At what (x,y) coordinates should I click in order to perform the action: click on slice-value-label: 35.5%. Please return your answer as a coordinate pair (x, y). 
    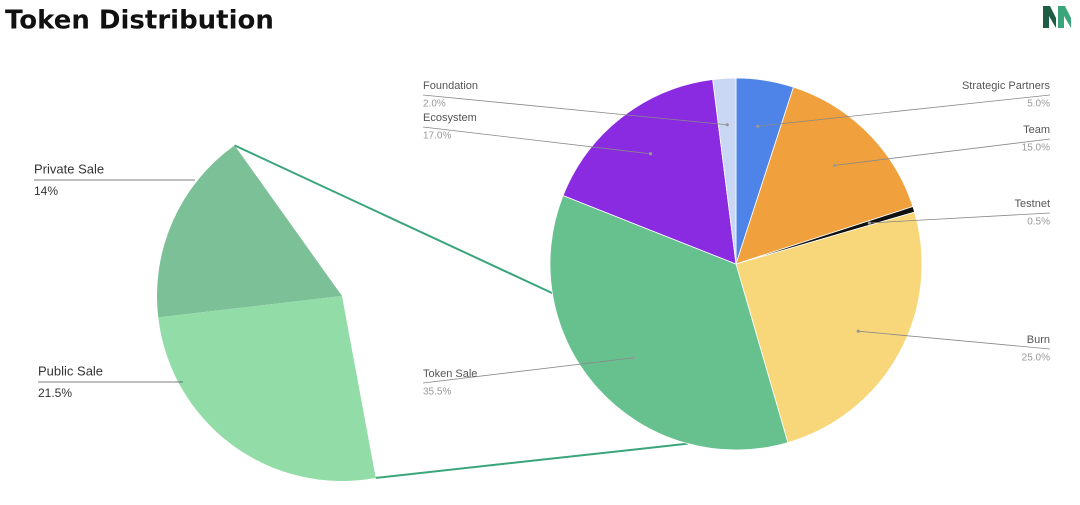
    Looking at the image, I should click on (437, 392).